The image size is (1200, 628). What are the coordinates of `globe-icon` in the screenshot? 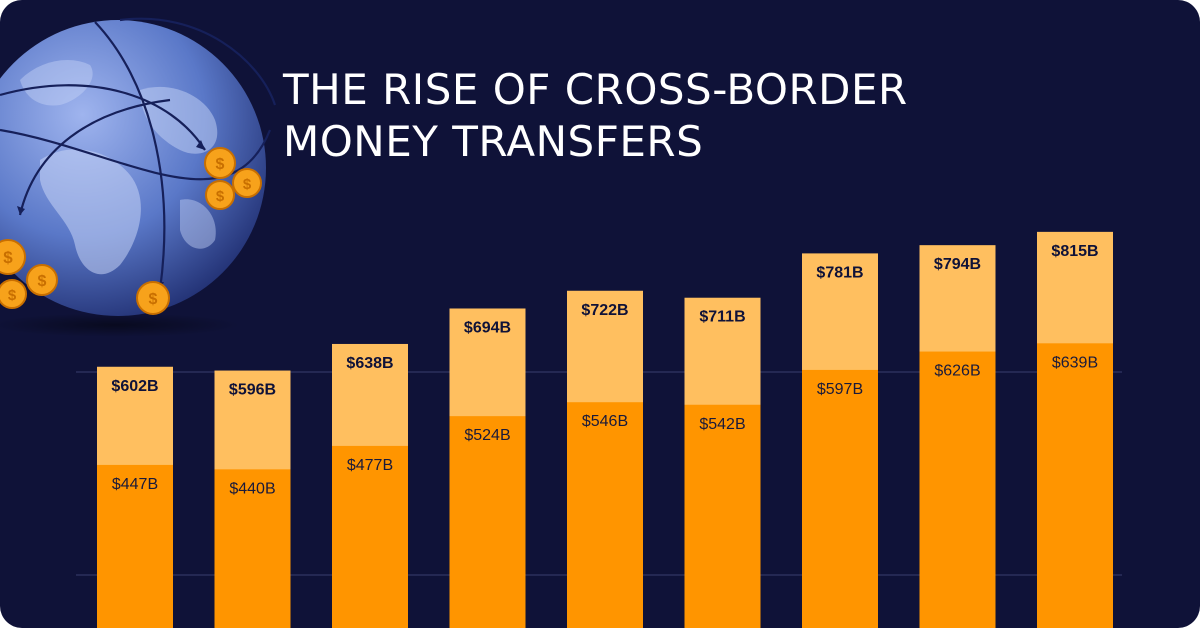 It's located at (133, 168).